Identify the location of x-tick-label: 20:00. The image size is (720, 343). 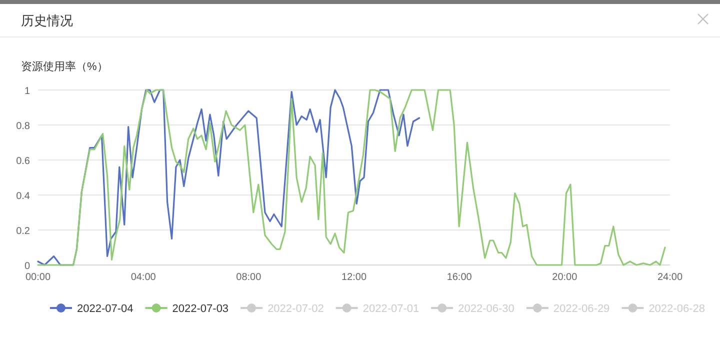
(565, 277).